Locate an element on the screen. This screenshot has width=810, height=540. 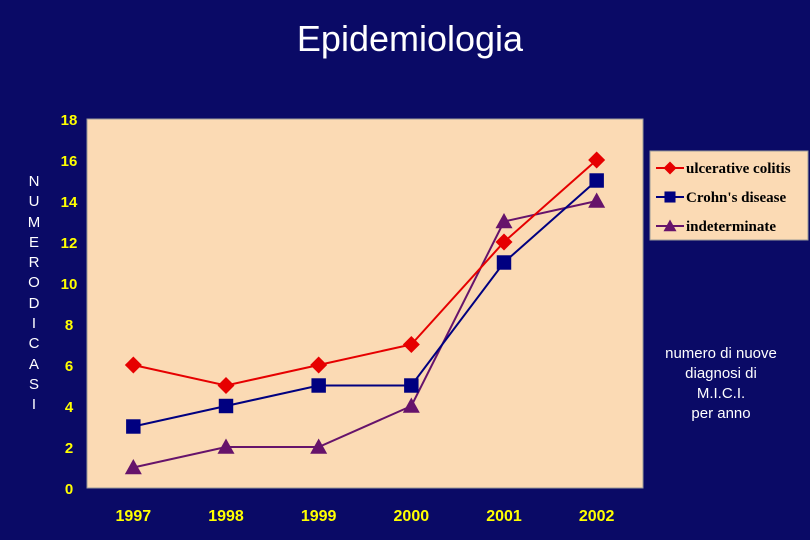
y-axis-label: NUMERO DI CASI is located at coordinates (35, 293).